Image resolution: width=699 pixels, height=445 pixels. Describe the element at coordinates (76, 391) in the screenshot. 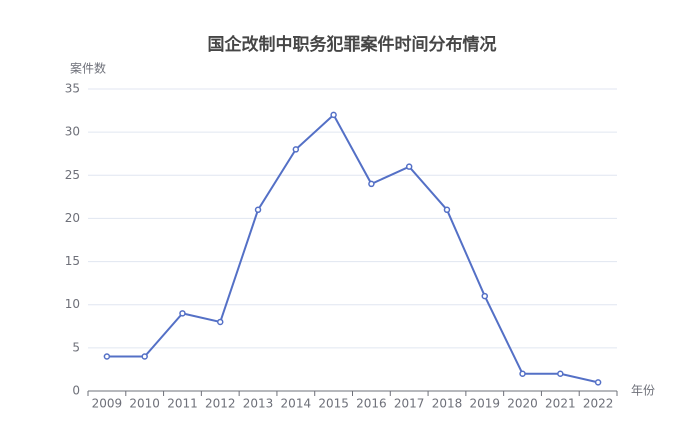

I see `y-tick-label: 0` at that location.